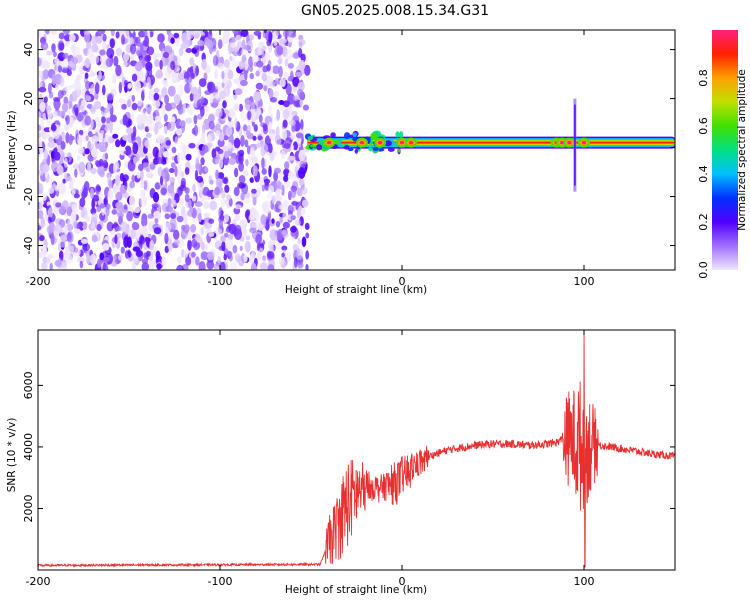 Image resolution: width=750 pixels, height=600 pixels. I want to click on spectrogram-y-tick-label: 20, so click(28, 99).